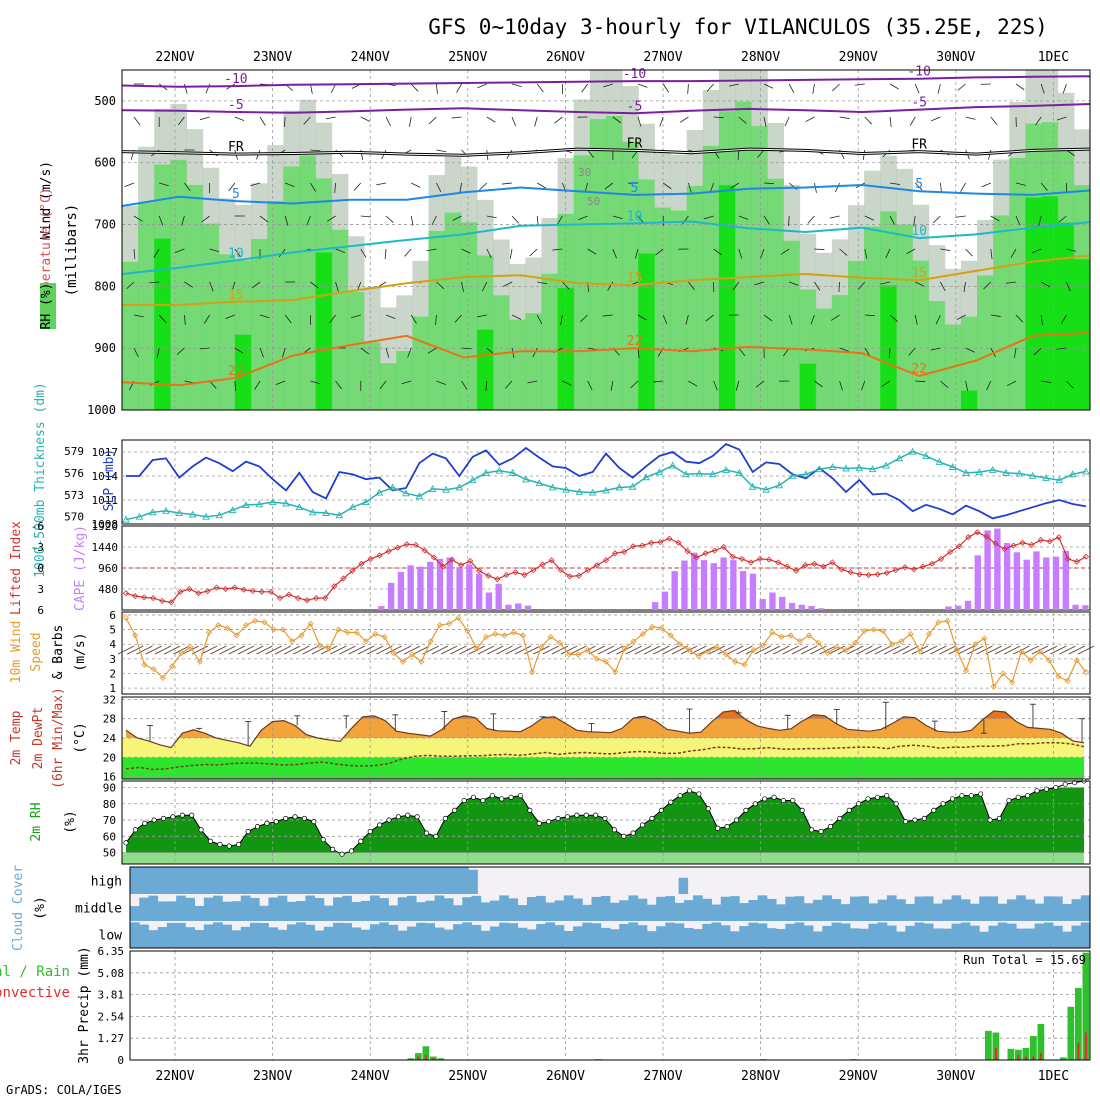 The height and width of the screenshot is (1100, 1100). I want to click on precip-conv-bar, so click(1078, 1051).